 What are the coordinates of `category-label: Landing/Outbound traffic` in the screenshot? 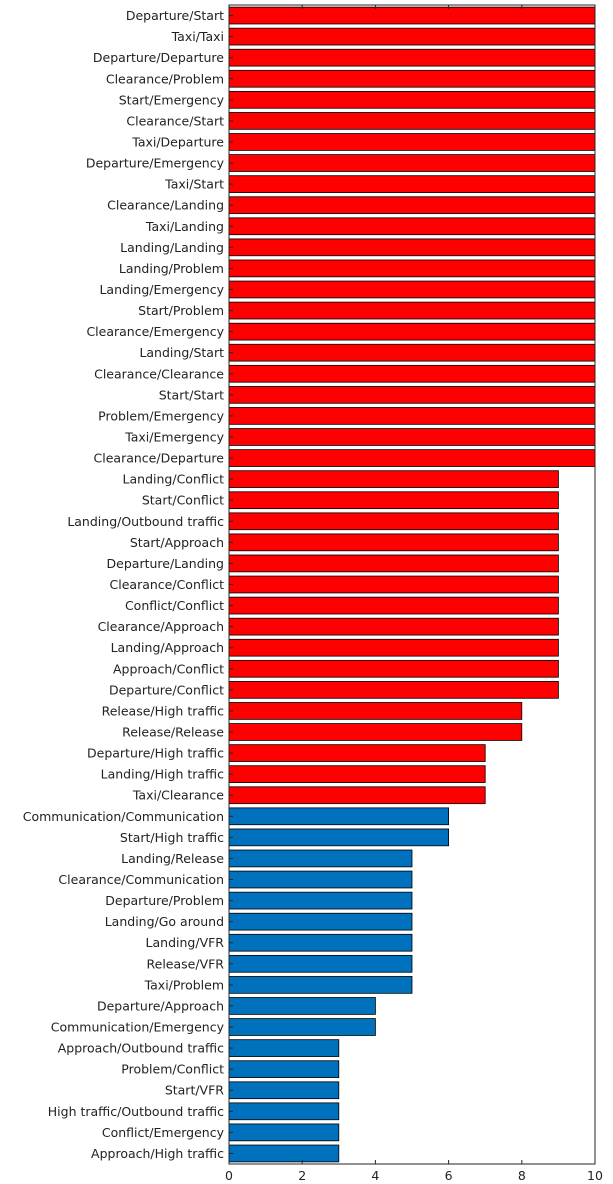 It's located at (145, 521).